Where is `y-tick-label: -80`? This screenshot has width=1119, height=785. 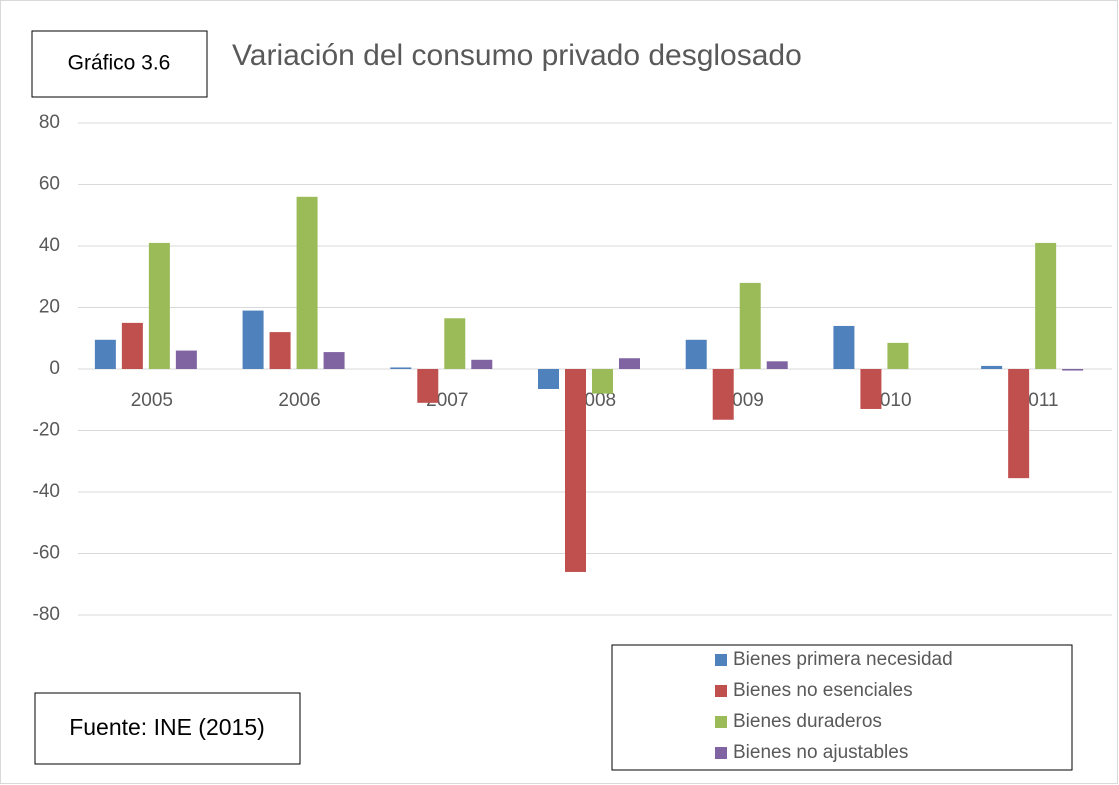 y-tick-label: -80 is located at coordinates (46, 614).